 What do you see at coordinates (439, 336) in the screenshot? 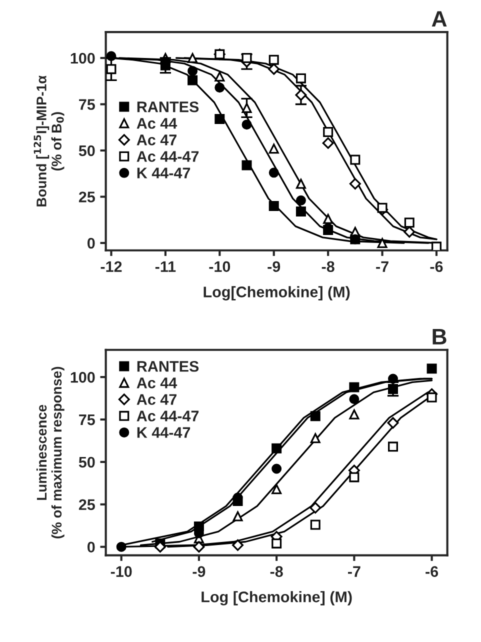
I see `chart-title: B` at bounding box center [439, 336].